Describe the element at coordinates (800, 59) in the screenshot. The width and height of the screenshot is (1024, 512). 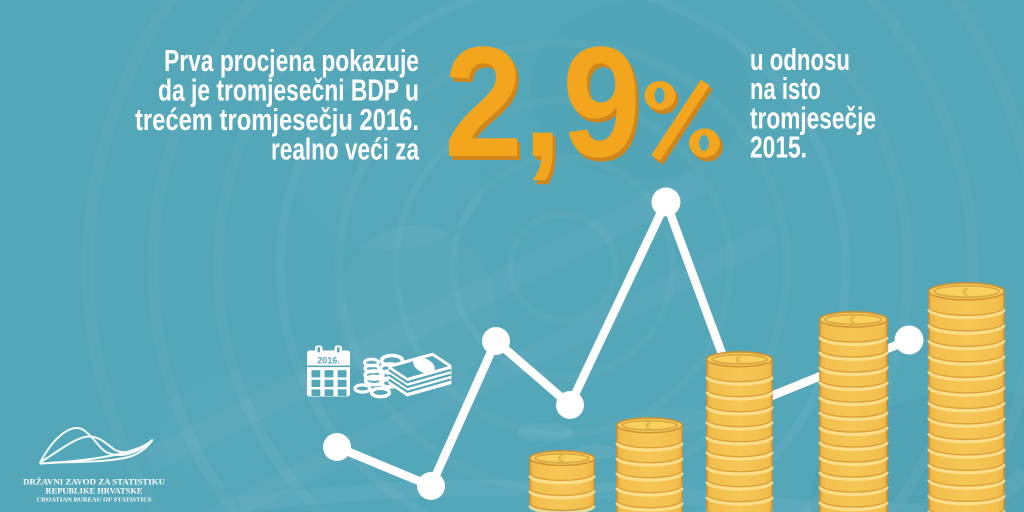
I see `svg-text: u odnosu` at that location.